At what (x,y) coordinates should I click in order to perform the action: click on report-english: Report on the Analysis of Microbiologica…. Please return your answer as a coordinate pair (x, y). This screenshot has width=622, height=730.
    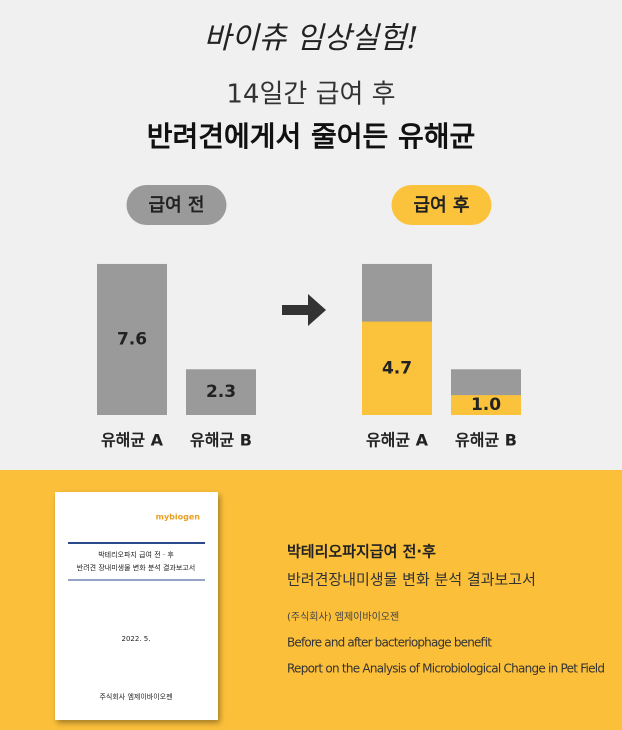
    Looking at the image, I should click on (446, 669).